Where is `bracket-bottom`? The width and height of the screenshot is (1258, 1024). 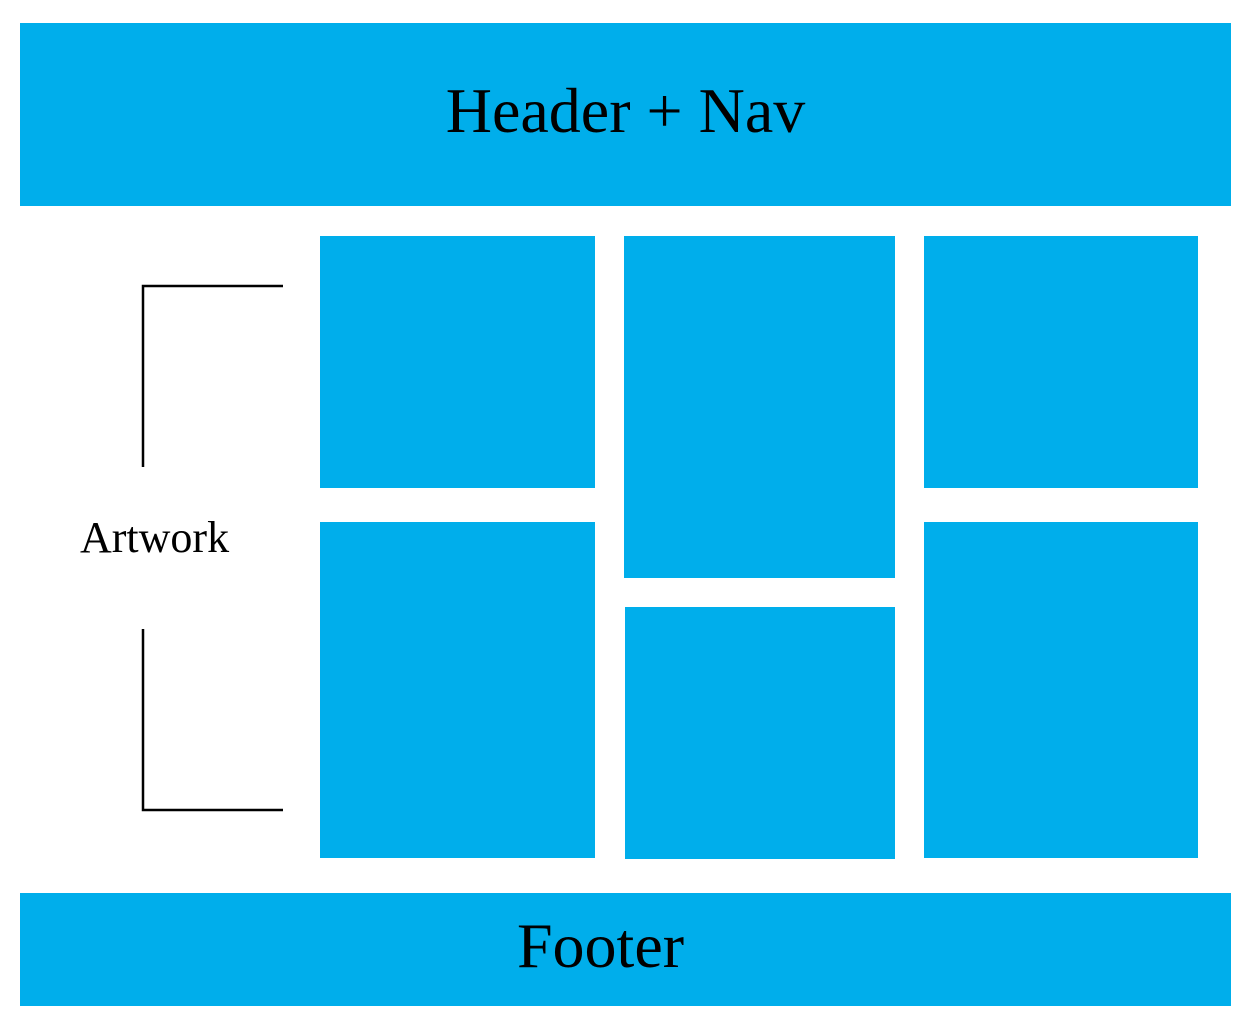 bracket-bottom is located at coordinates (212, 720).